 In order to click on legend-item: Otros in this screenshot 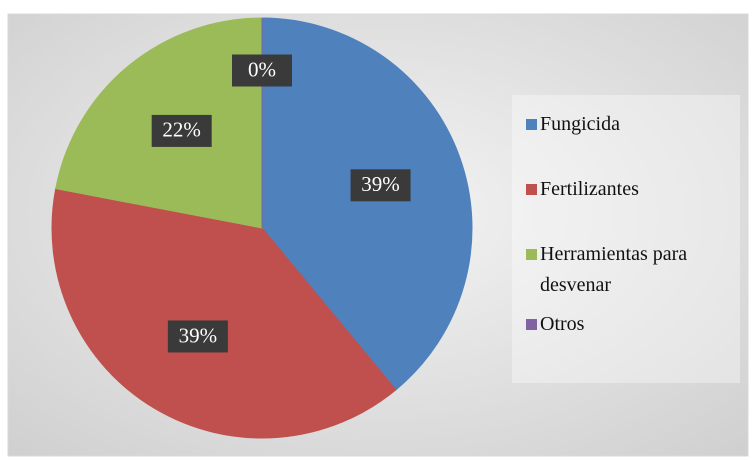, I will do `click(633, 324)`.